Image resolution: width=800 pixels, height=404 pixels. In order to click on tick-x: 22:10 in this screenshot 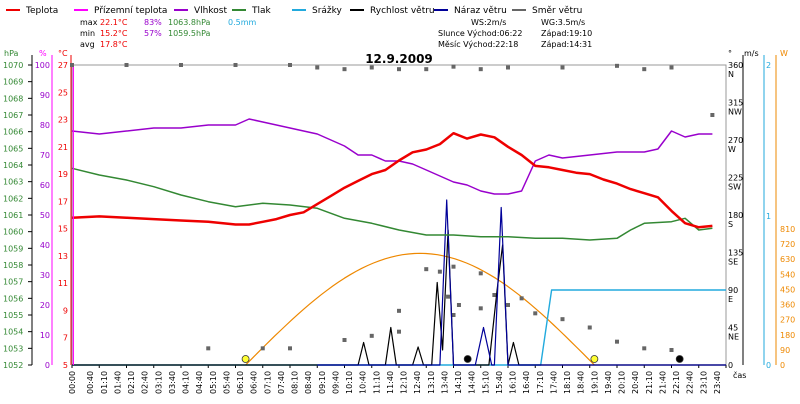, I will do `click(676, 382)`.